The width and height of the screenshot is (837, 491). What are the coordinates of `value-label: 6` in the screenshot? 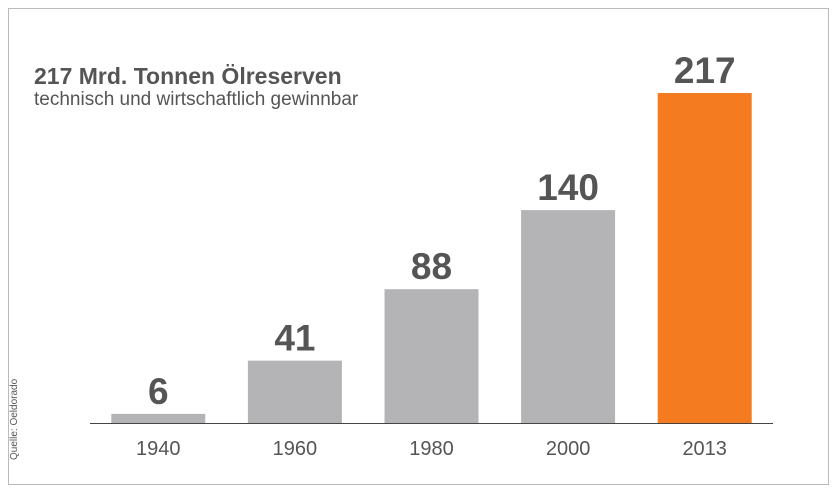 It's located at (158, 391).